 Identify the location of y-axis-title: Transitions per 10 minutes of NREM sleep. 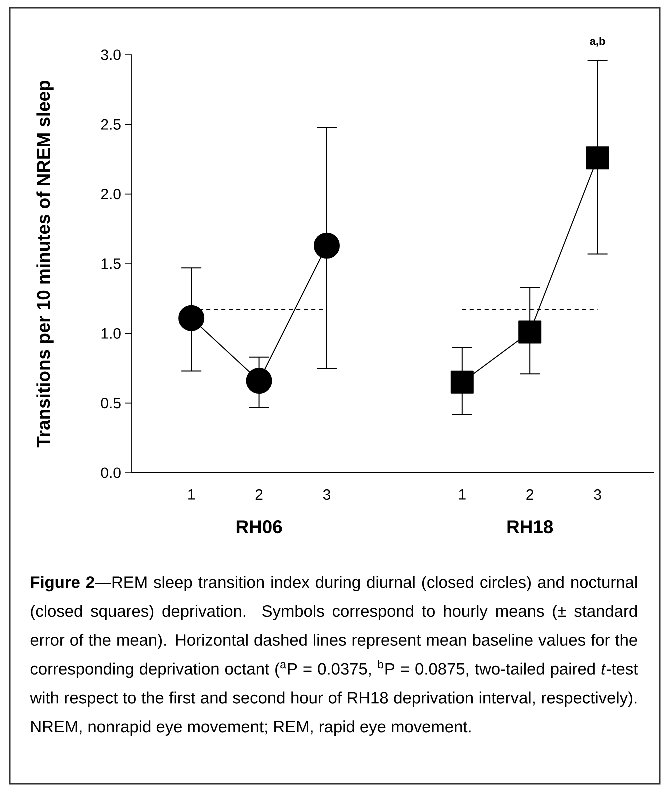
(45, 264).